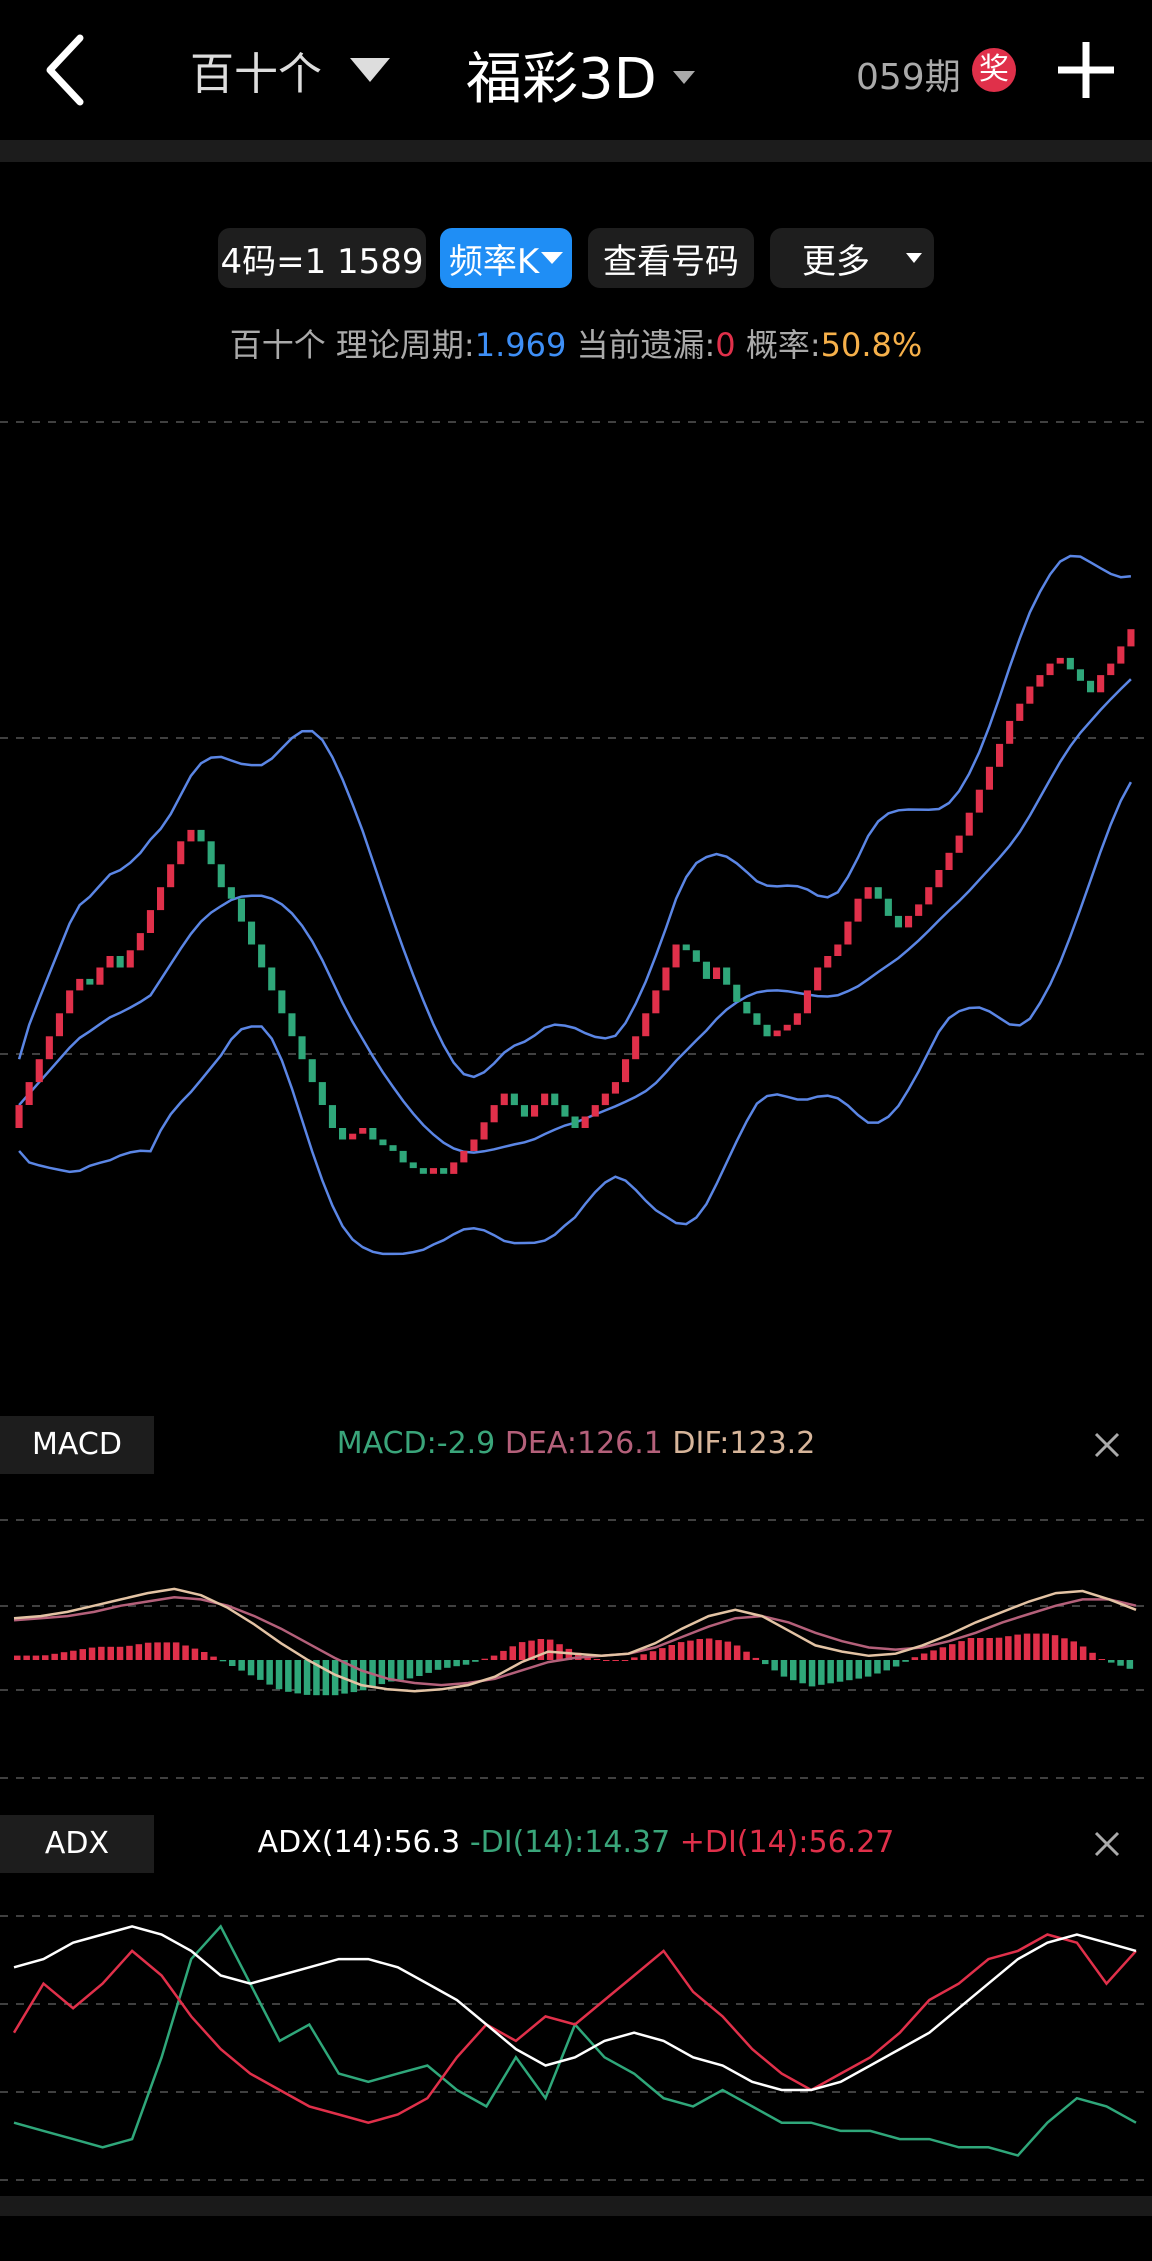  What do you see at coordinates (506, 258) in the screenshot?
I see `frequency-k-button: 频率K` at bounding box center [506, 258].